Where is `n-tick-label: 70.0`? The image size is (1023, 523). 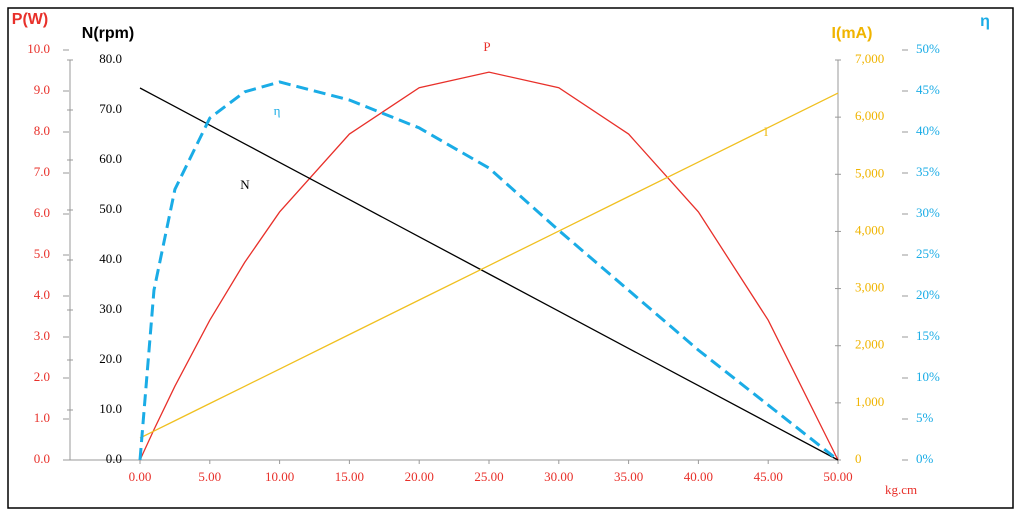 n-tick-label: 70.0 is located at coordinates (110, 108).